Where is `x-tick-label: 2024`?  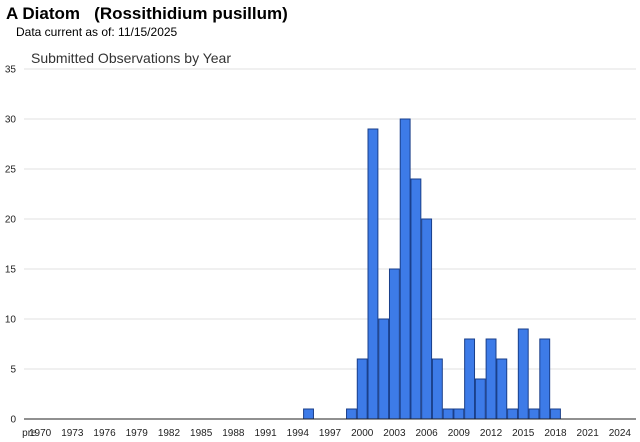 x-tick-label: 2024 is located at coordinates (620, 433).